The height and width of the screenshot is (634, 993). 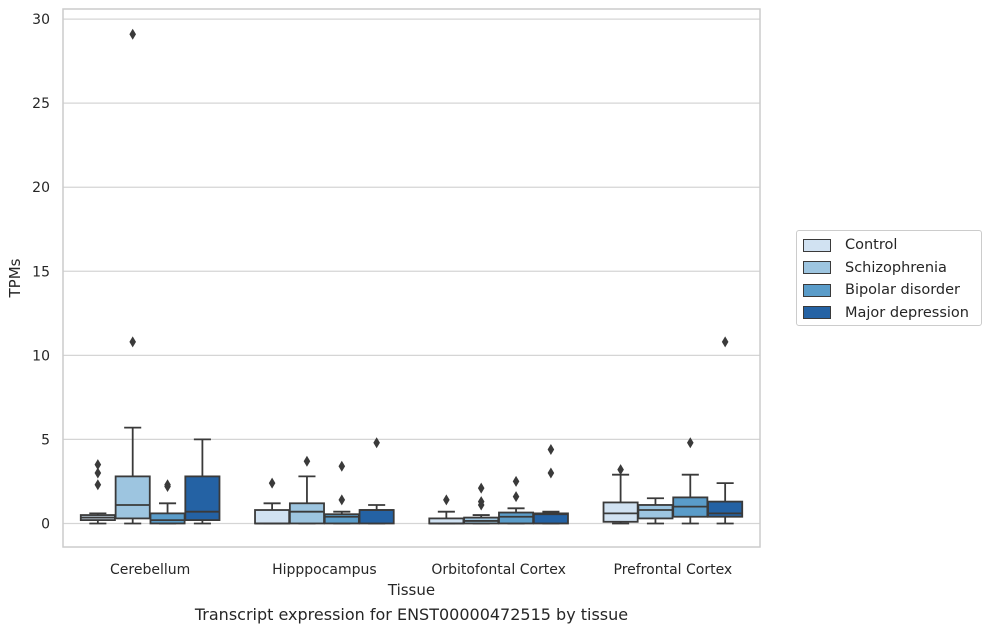 I want to click on x-tick-label: Prefrontal Cortex, so click(x=673, y=570).